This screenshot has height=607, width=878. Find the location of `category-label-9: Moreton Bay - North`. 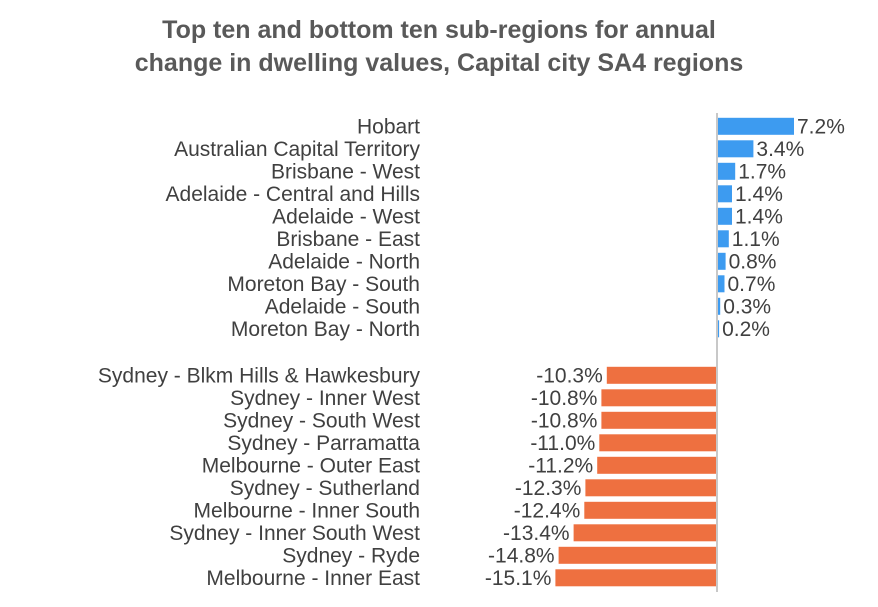

category-label-9: Moreton Bay - North is located at coordinates (325, 329).